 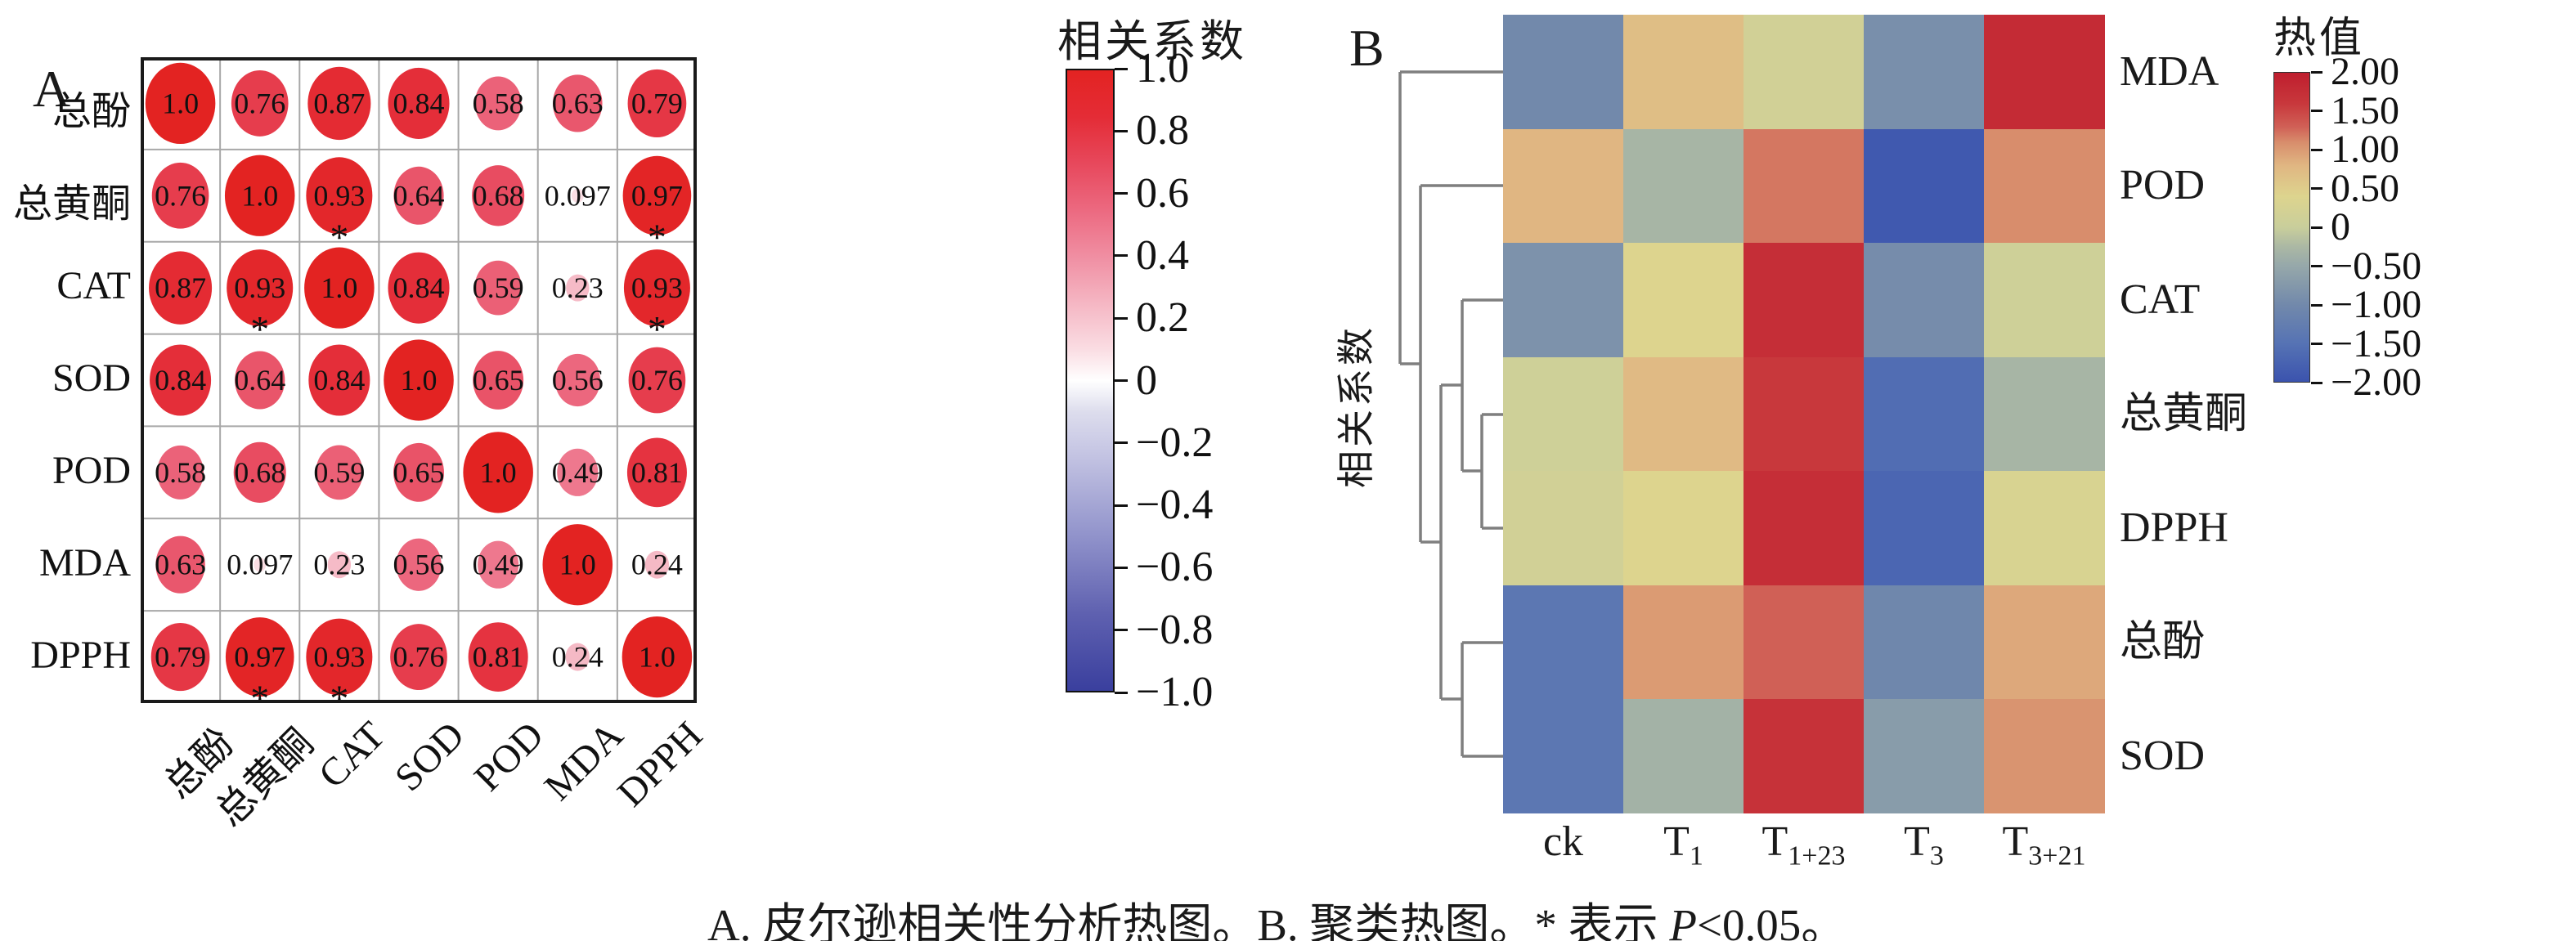 I want to click on corr-row-label: SOD, so click(x=91, y=378).